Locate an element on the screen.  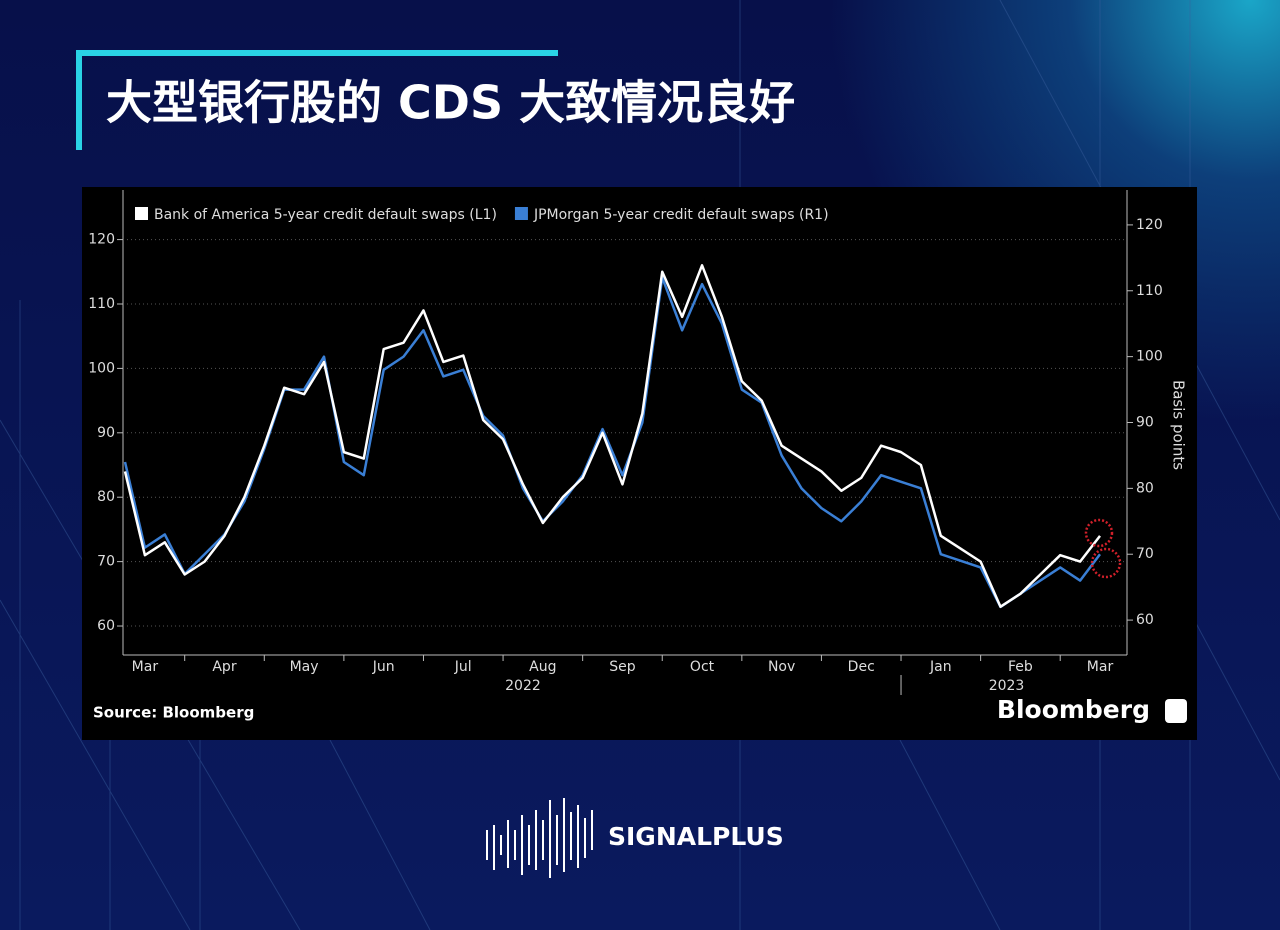
year-label: 2023 is located at coordinates (1007, 686).